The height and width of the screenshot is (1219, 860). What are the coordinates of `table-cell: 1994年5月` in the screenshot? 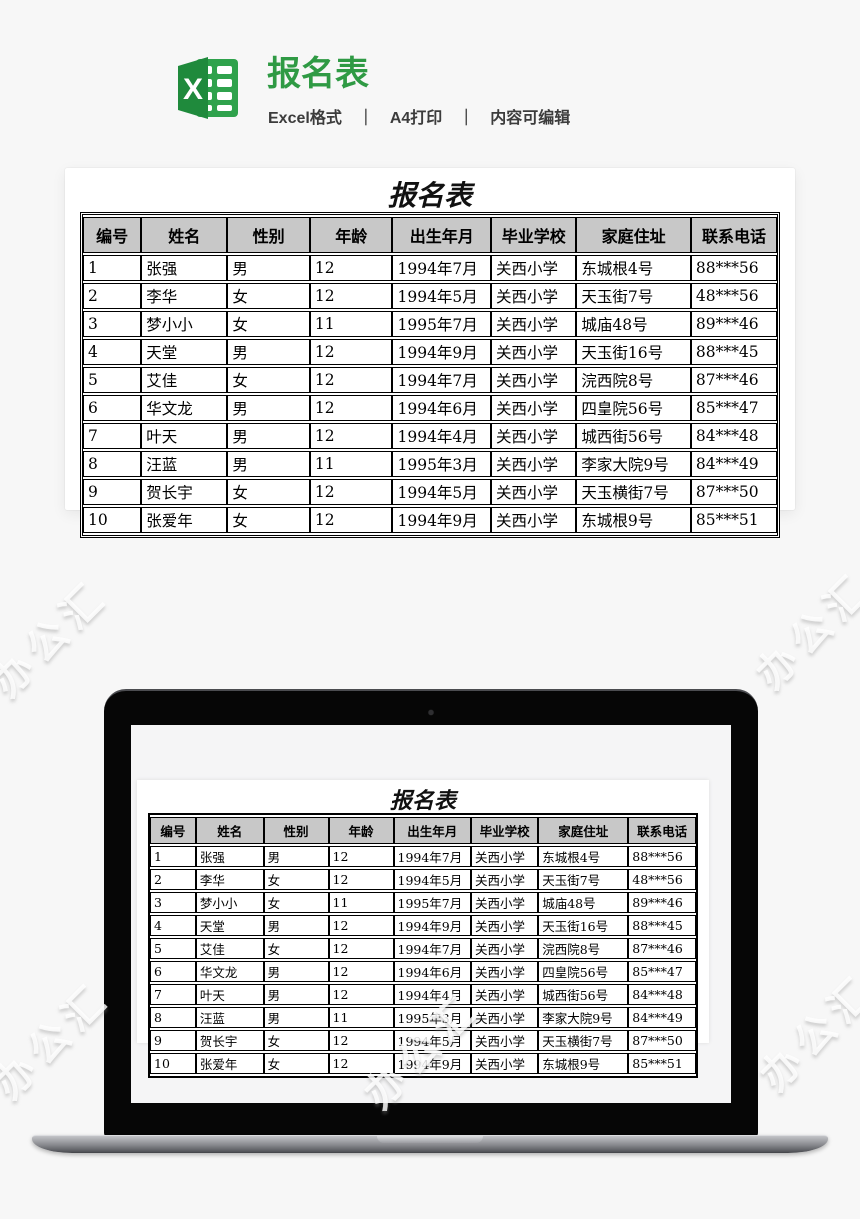 It's located at (442, 296).